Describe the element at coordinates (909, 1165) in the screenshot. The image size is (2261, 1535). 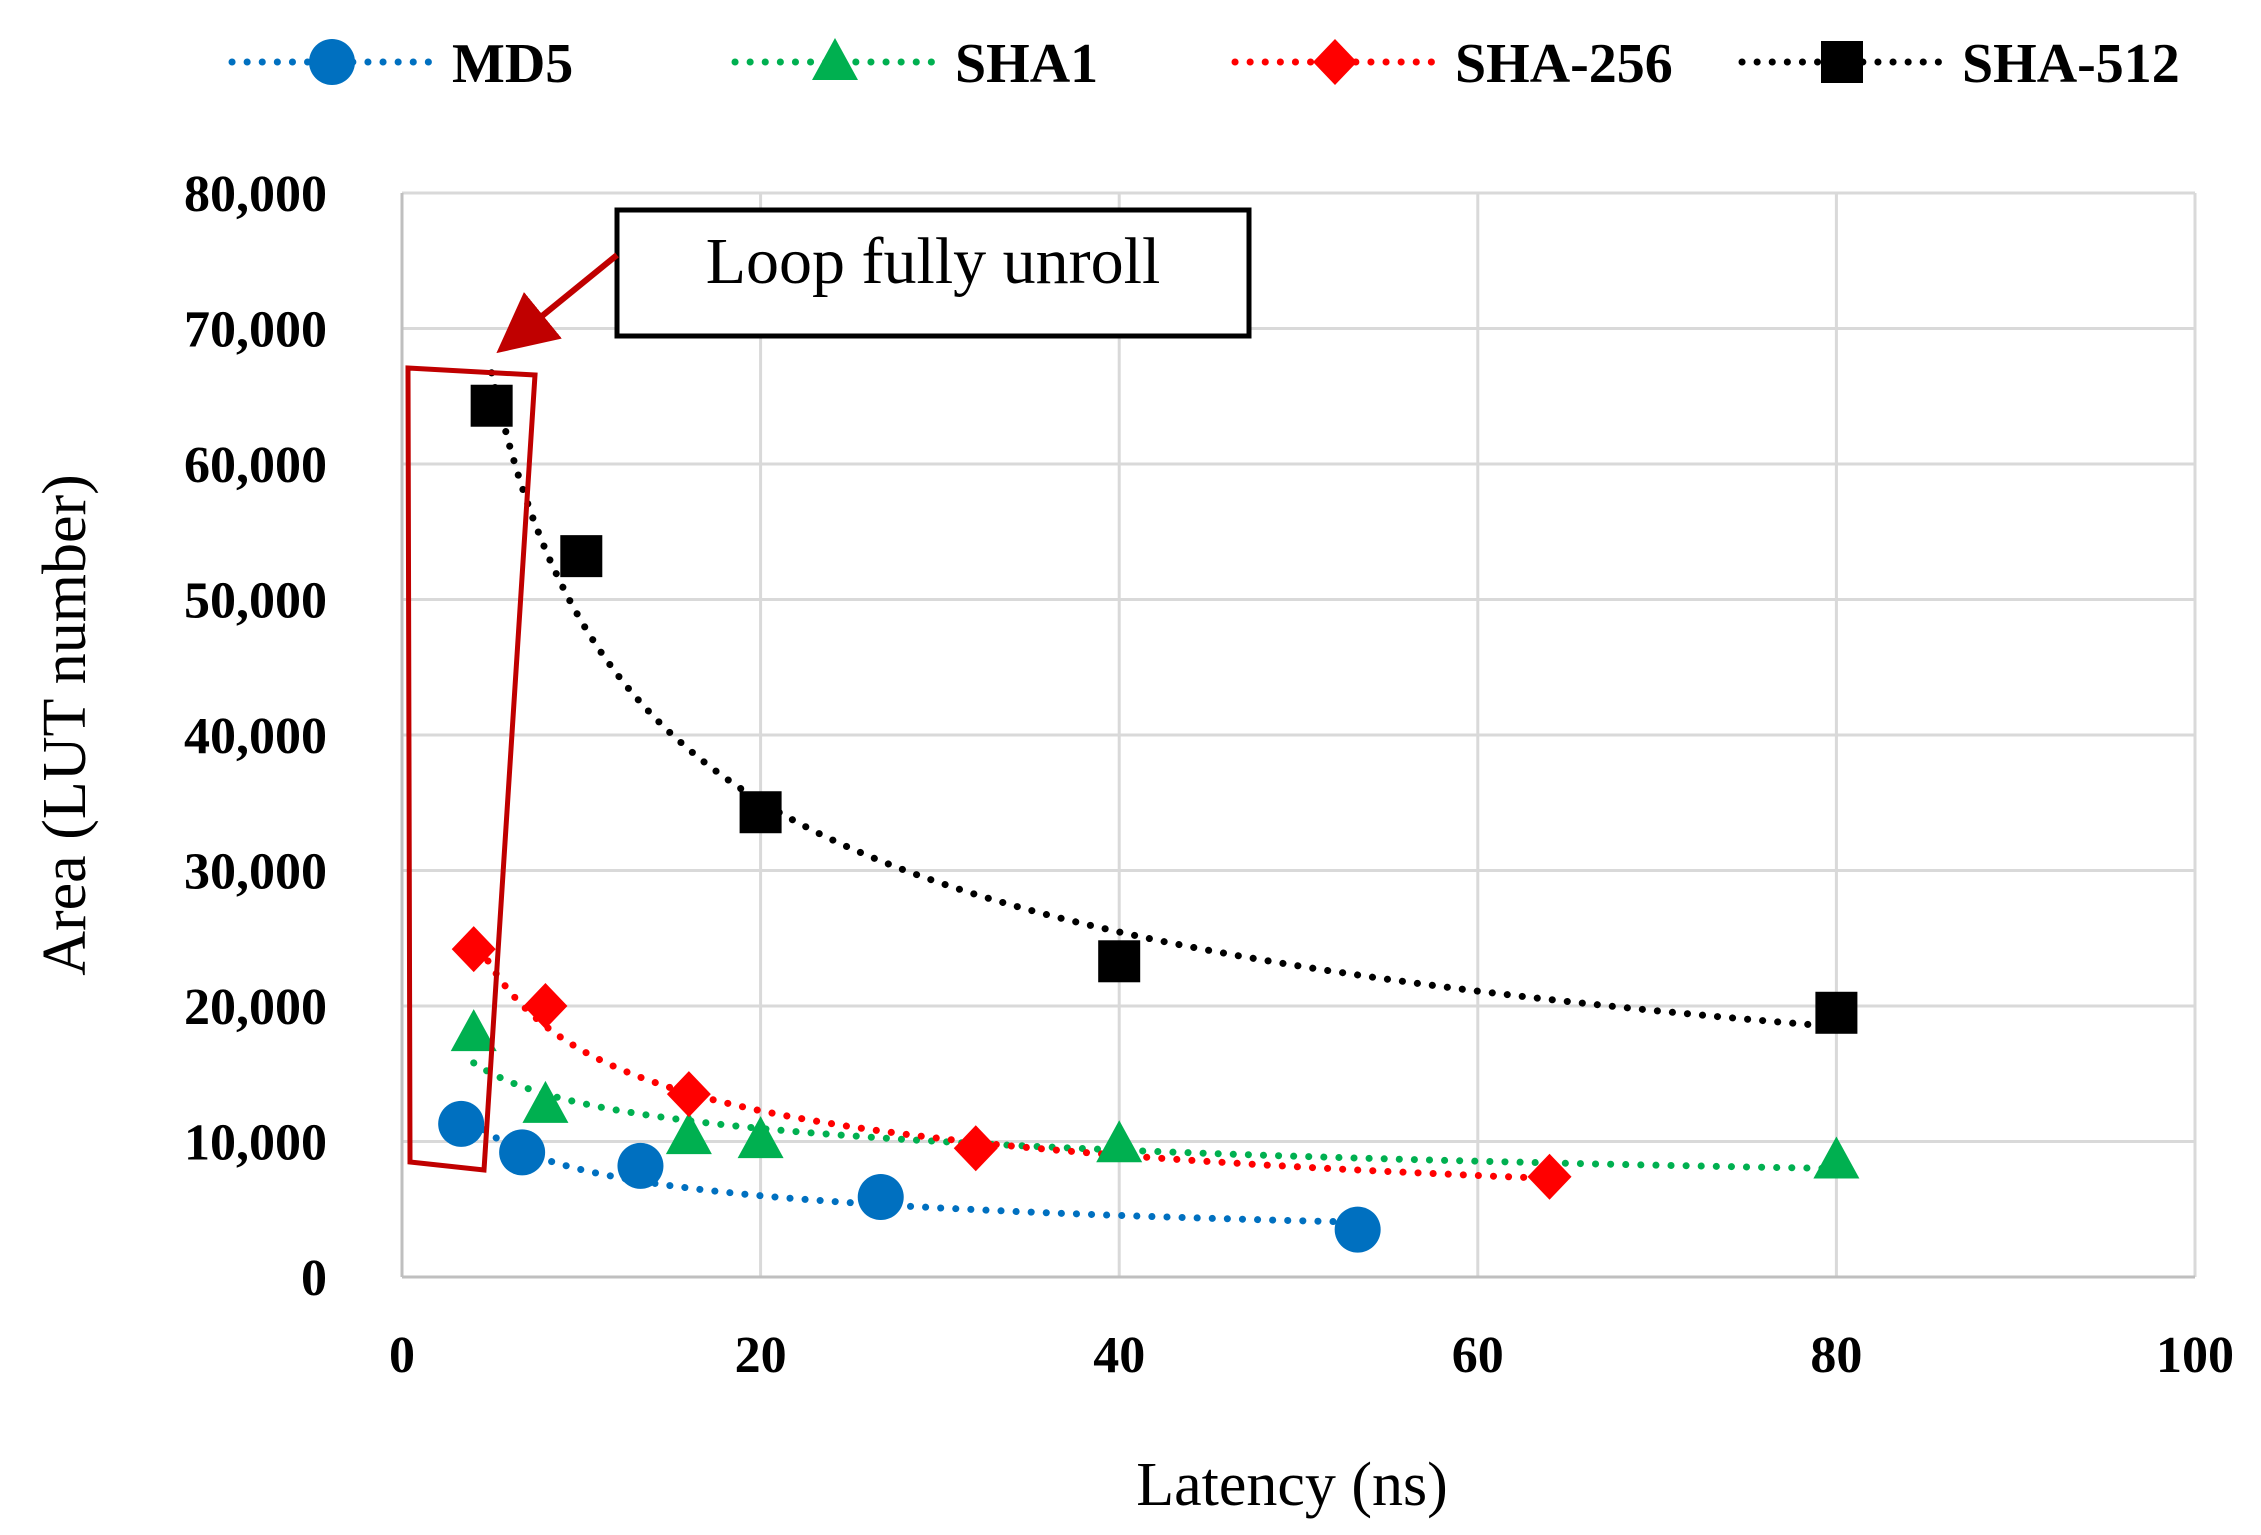
I see `trendline-md5` at that location.